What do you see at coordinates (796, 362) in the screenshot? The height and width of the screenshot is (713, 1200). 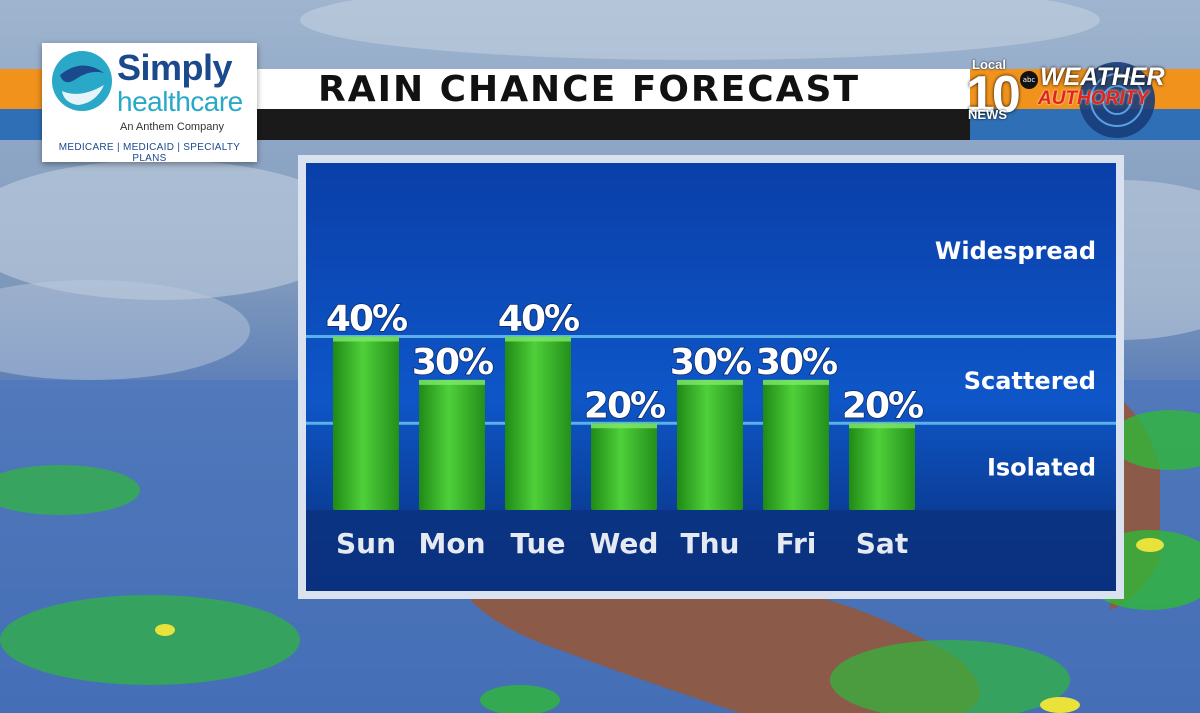 I see `value-label-fri: 30%` at bounding box center [796, 362].